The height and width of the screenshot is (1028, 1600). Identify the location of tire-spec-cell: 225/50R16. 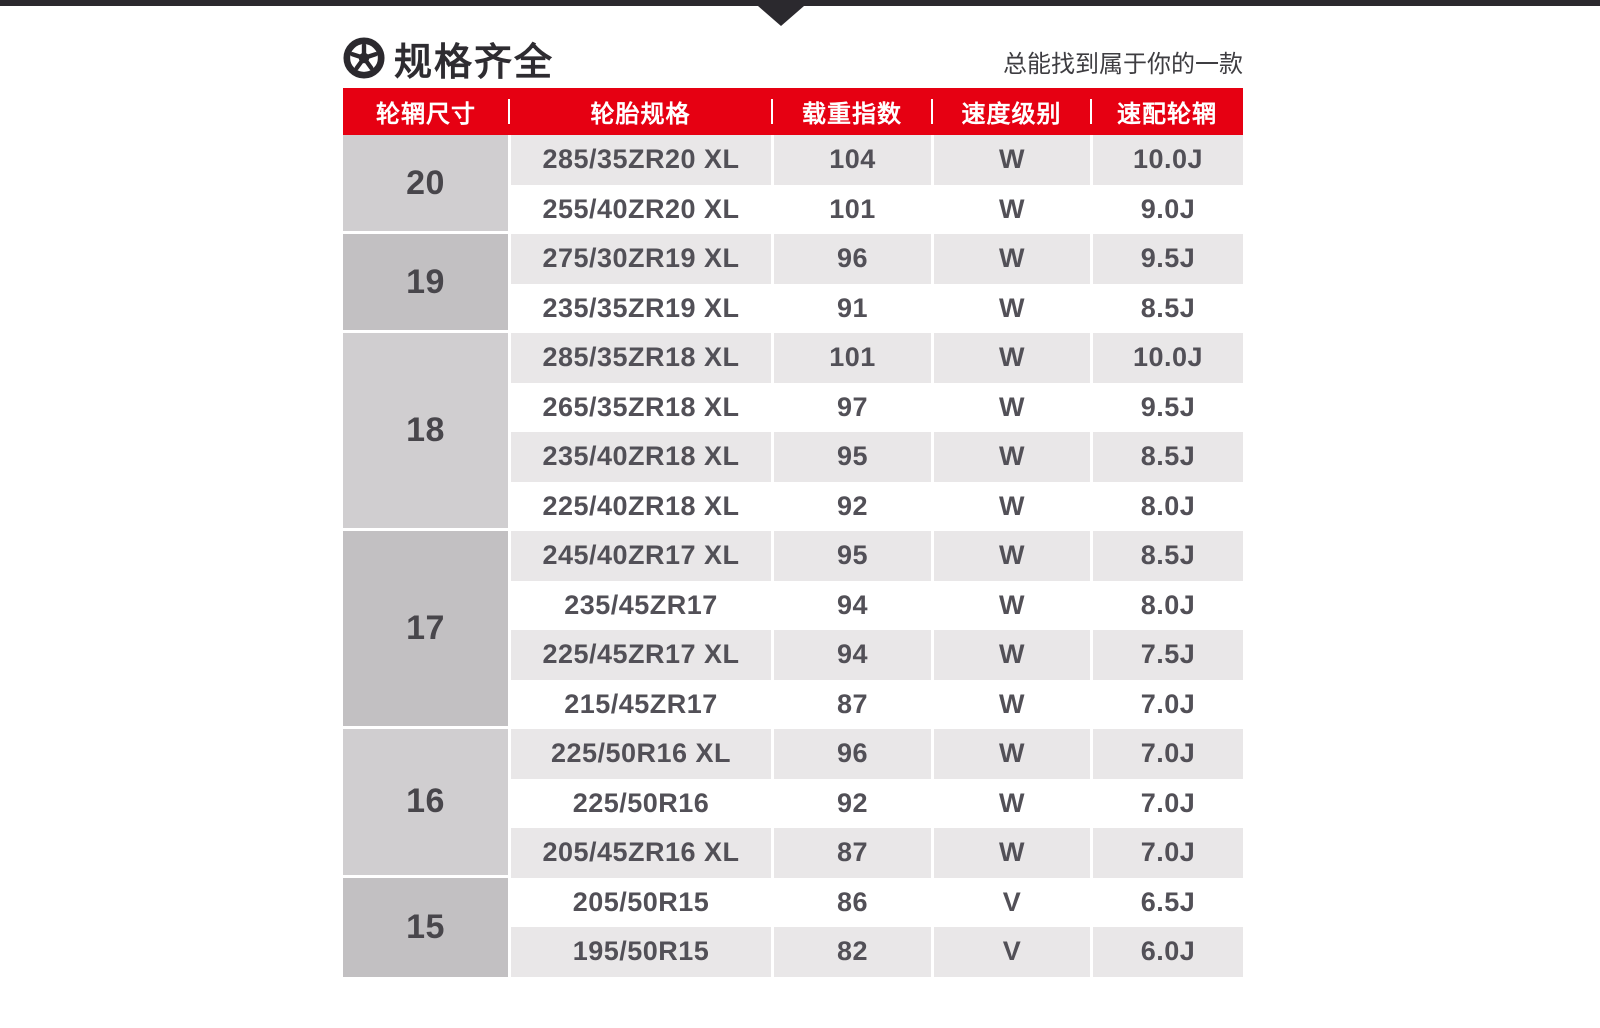
(641, 803).